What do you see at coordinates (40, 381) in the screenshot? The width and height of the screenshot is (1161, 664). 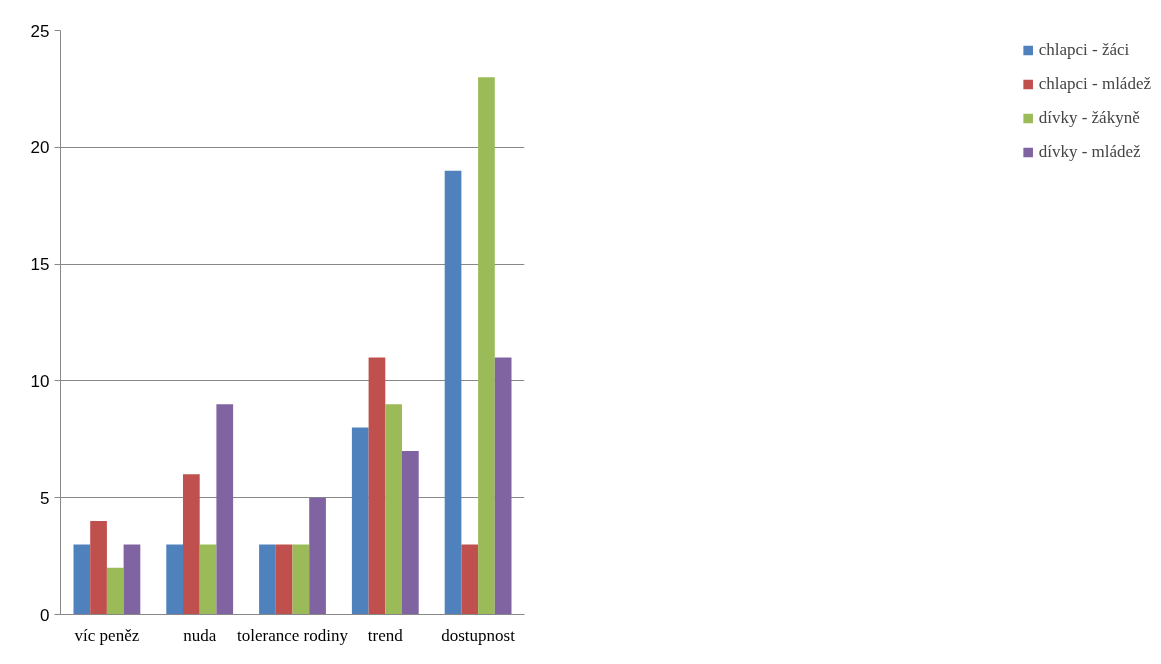 I see `y-tick-label: 10` at bounding box center [40, 381].